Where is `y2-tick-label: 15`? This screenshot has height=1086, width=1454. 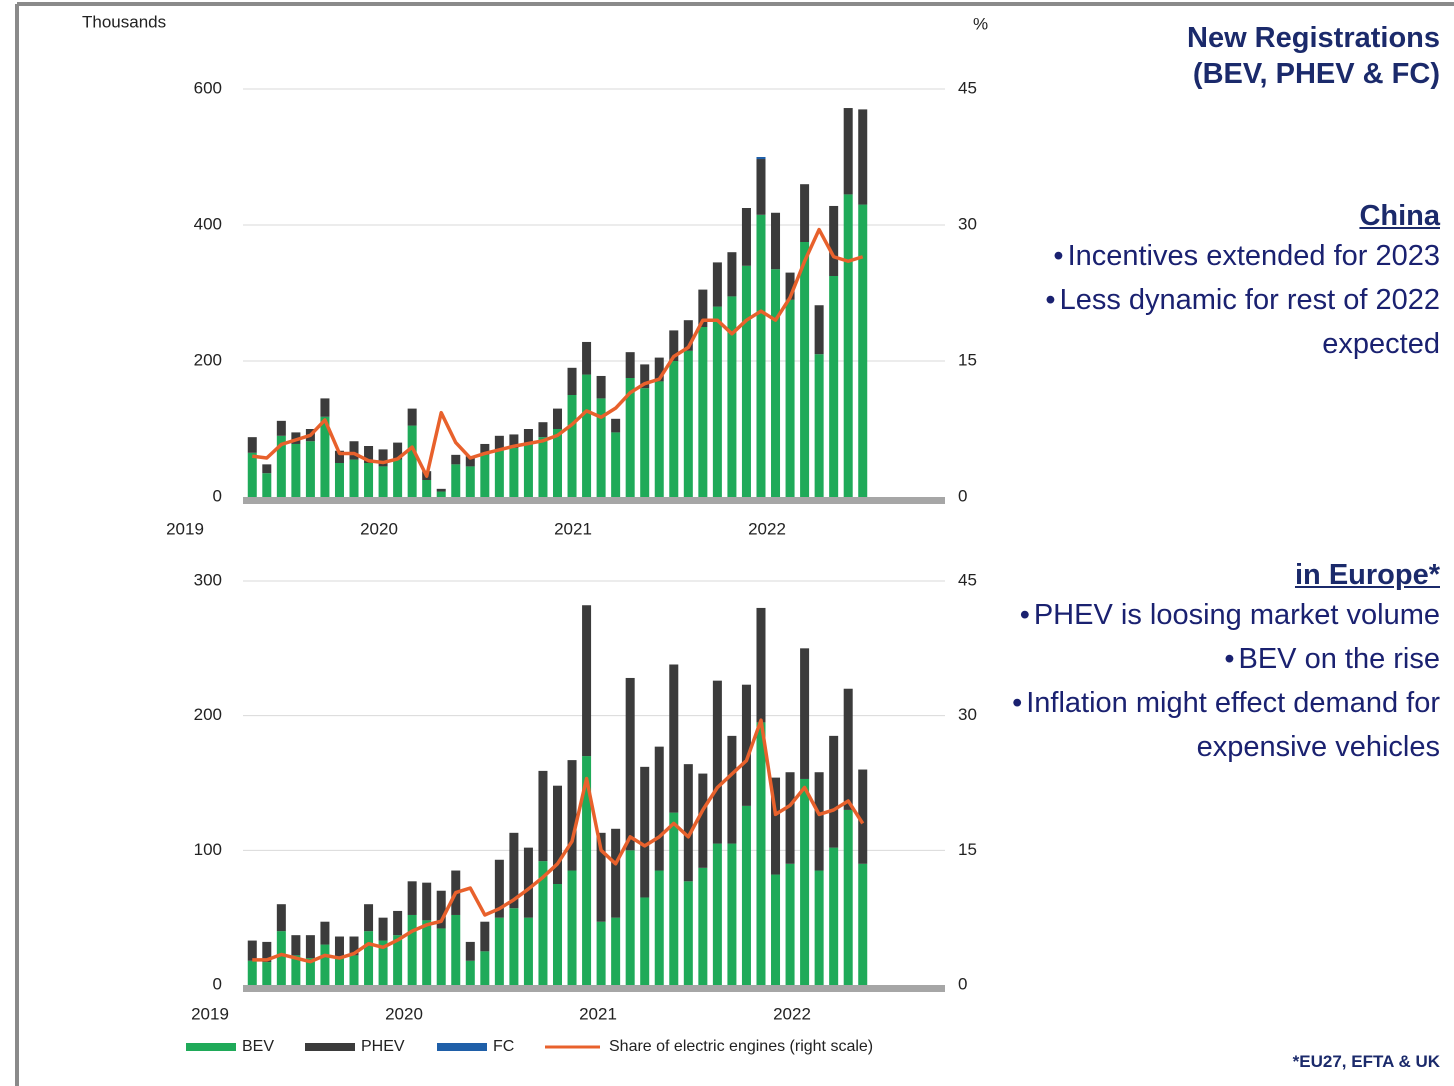 y2-tick-label: 15 is located at coordinates (967, 849).